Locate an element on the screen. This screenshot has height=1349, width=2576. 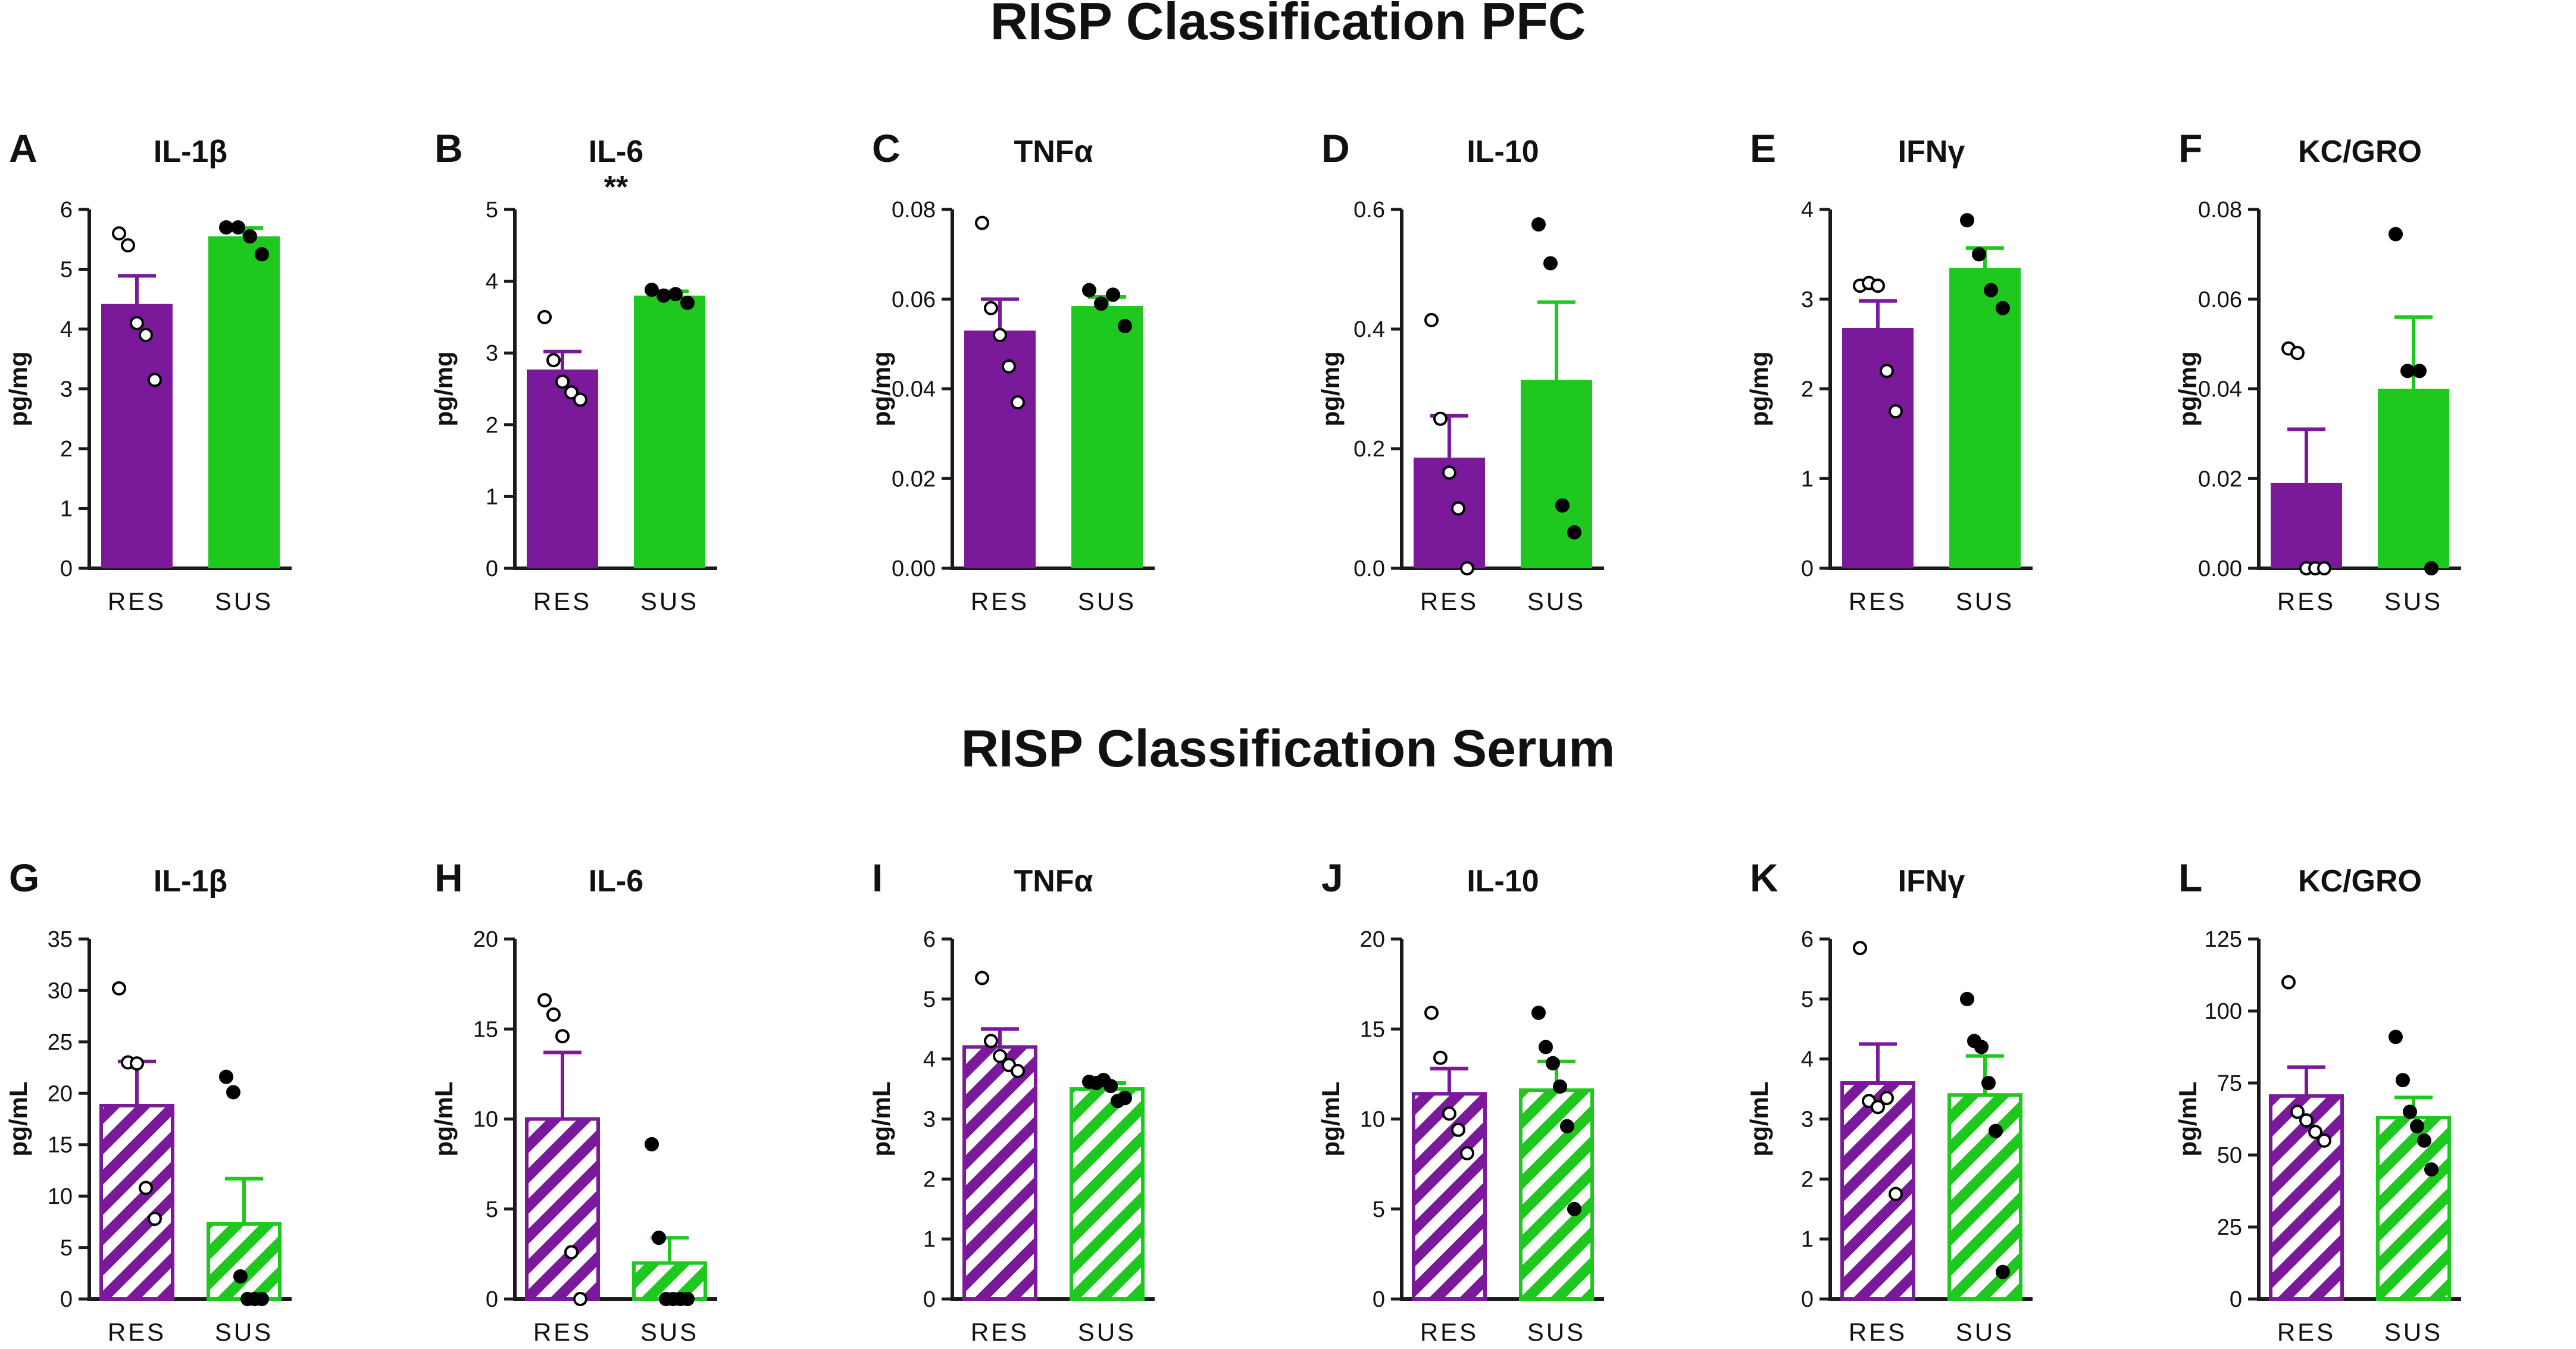
y-tick-label: 2 is located at coordinates (929, 1179).